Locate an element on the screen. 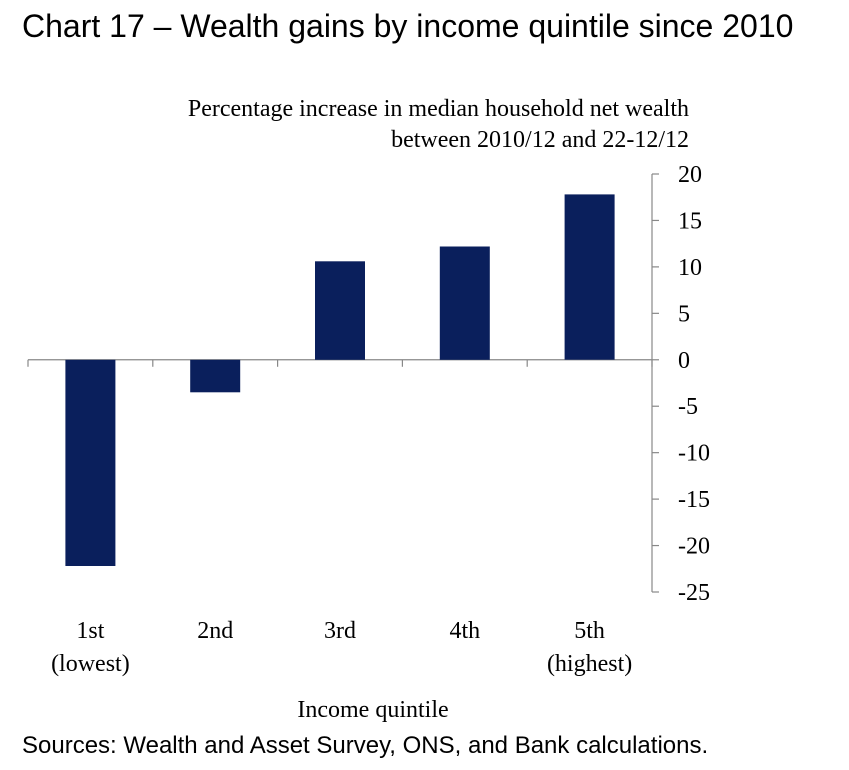 Image resolution: width=849 pixels, height=770 pixels. x-tick-label: 4th is located at coordinates (464, 631).